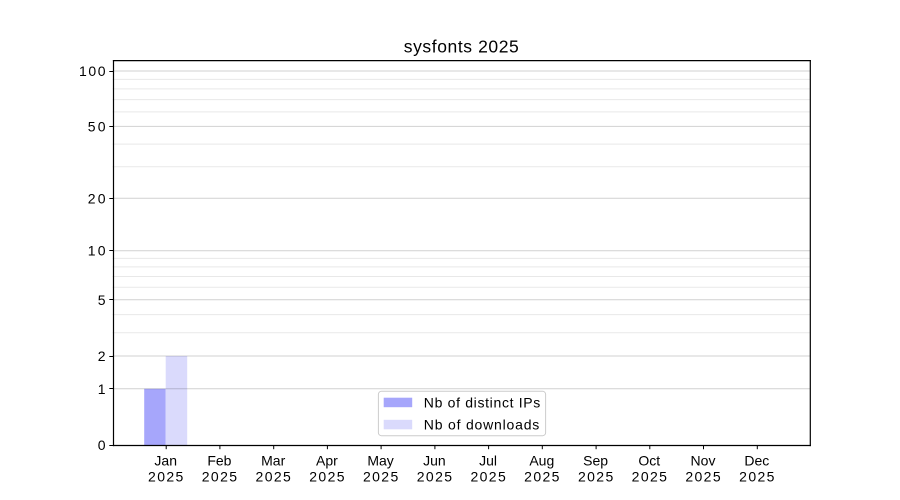  I want to click on svg-text: Jan, so click(165, 461).